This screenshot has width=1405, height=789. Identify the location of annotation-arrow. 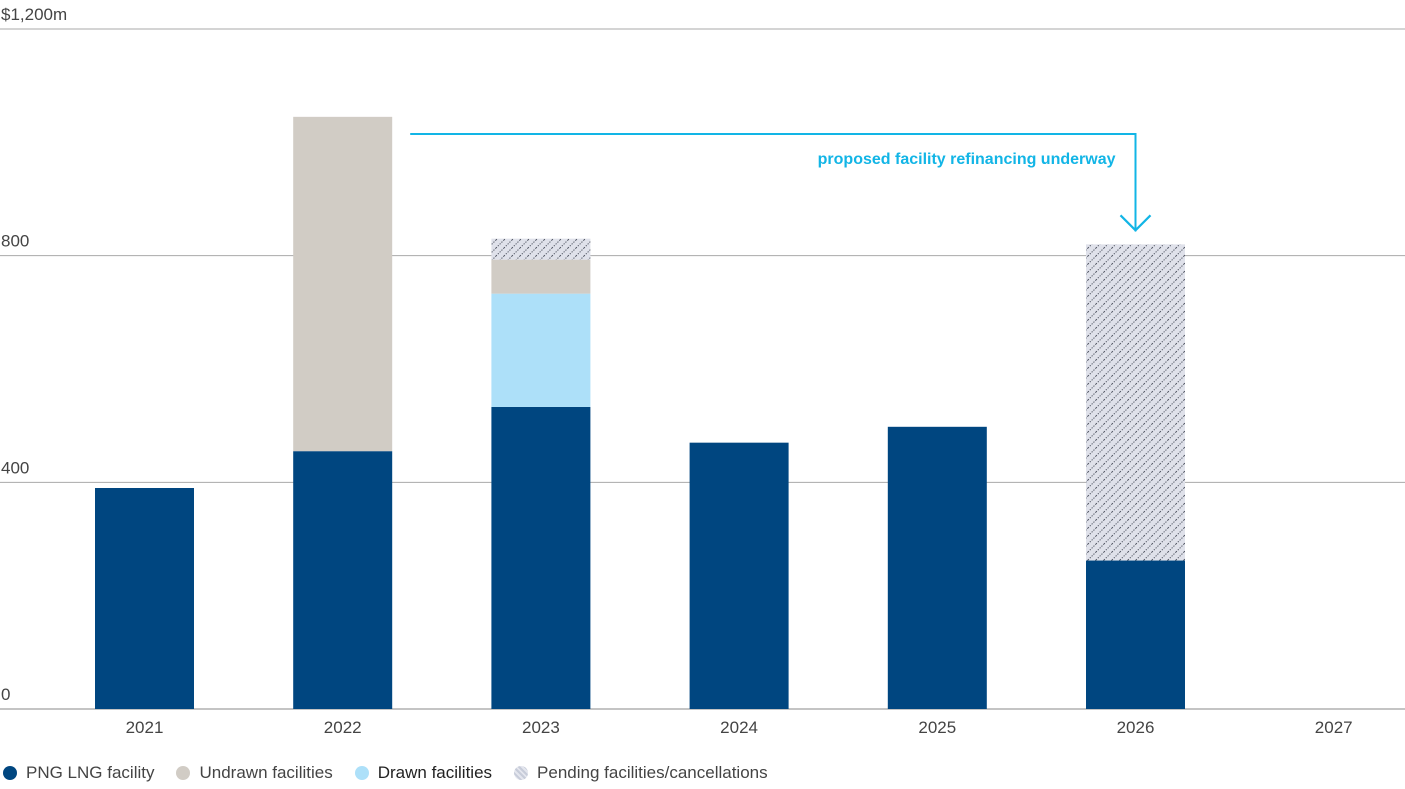
(773, 182).